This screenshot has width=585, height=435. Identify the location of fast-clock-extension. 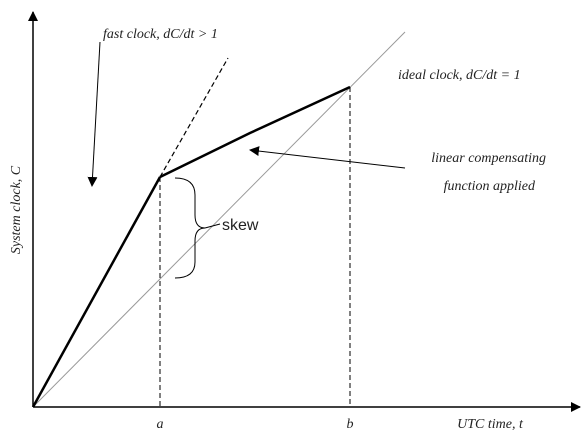
(194, 117).